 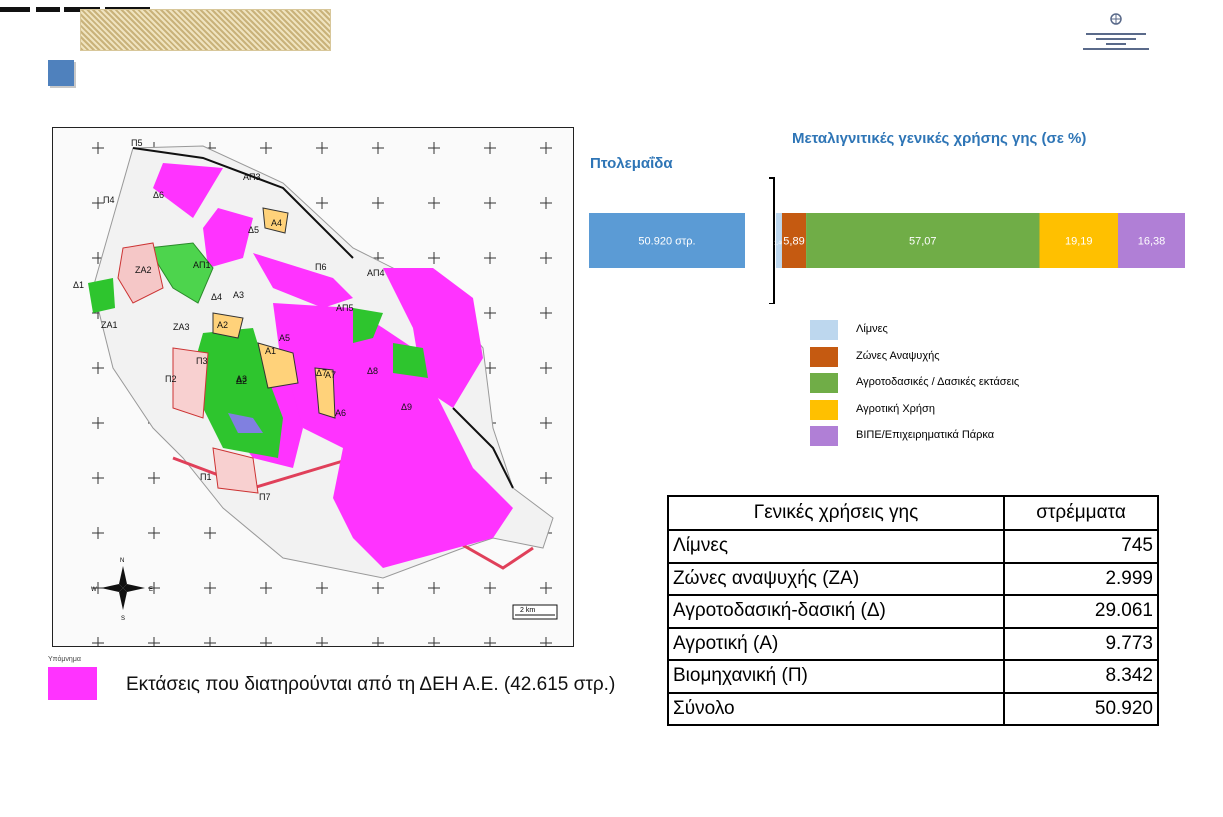 I want to click on map-label: Α3, so click(x=238, y=295).